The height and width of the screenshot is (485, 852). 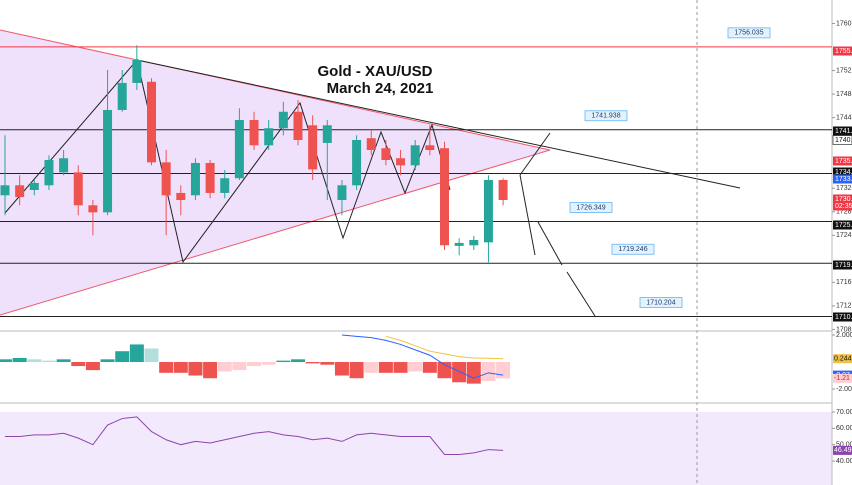 What do you see at coordinates (444, 347) in the screenshot?
I see `signal-line` at bounding box center [444, 347].